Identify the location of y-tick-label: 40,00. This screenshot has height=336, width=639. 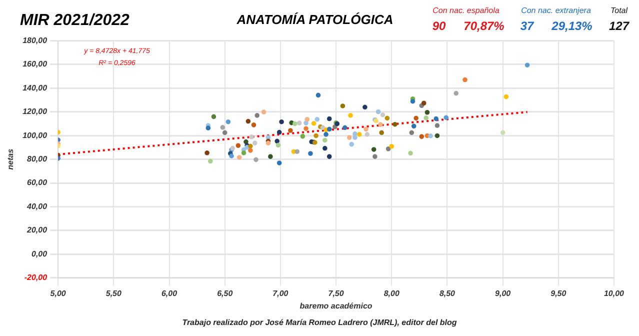
(37, 206).